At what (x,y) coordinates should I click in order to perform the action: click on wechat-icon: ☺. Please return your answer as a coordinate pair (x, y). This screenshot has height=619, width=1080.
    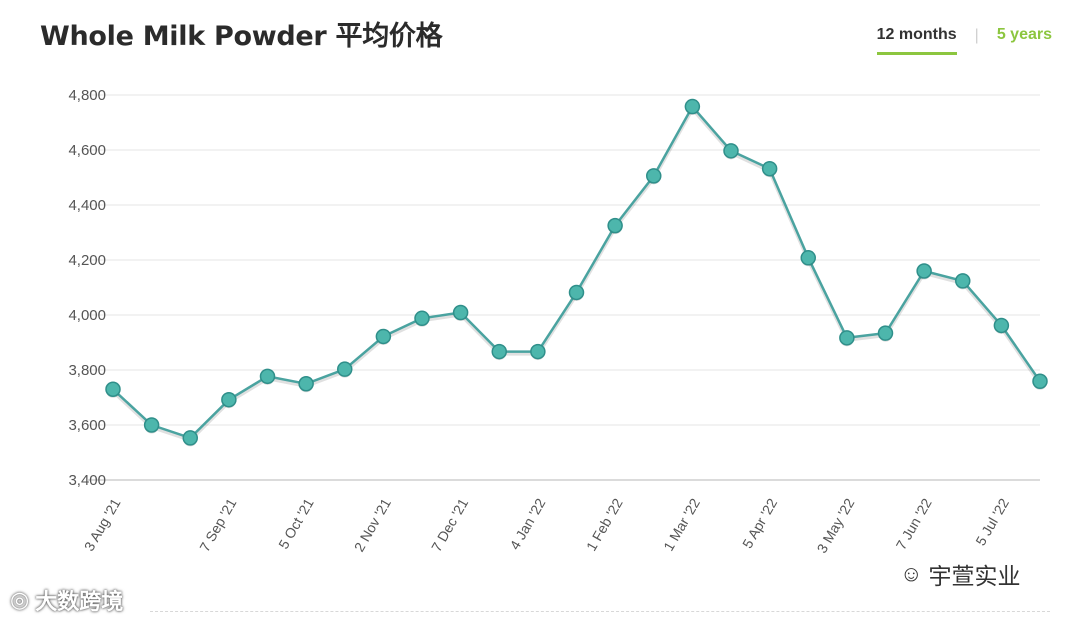
    Looking at the image, I should click on (911, 573).